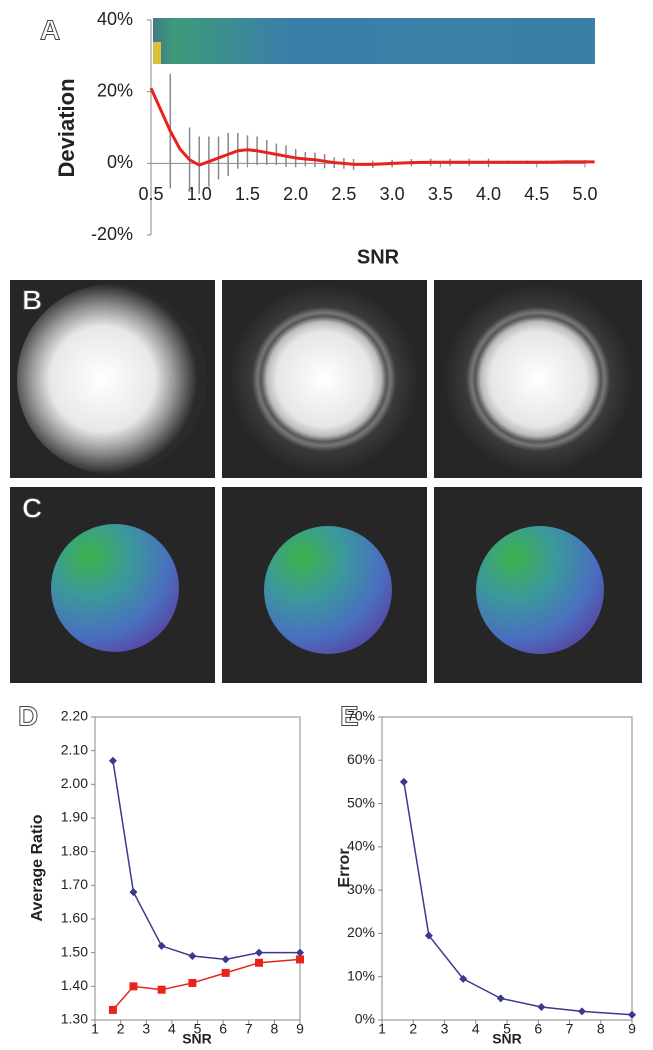 The image size is (653, 1050). I want to click on y-tick-label: 1.70, so click(74, 884).